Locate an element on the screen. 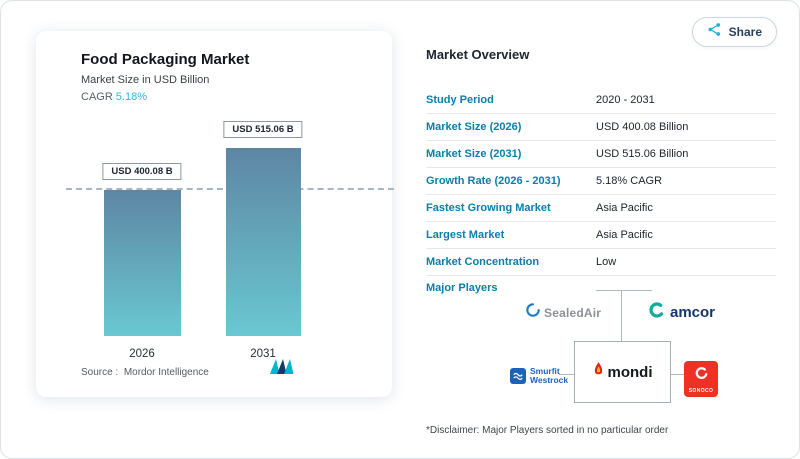  amcor-ring-icon is located at coordinates (657, 312).